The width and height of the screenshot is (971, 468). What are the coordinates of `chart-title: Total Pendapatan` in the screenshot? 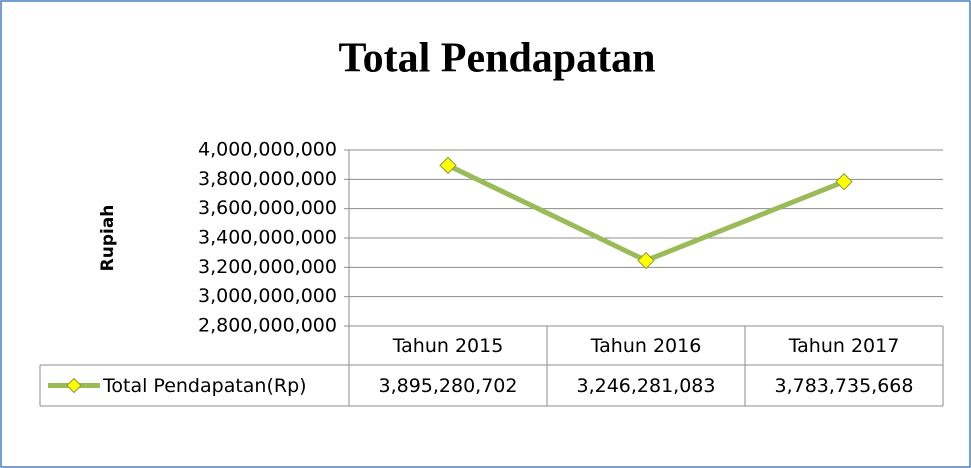 It's located at (496, 59).